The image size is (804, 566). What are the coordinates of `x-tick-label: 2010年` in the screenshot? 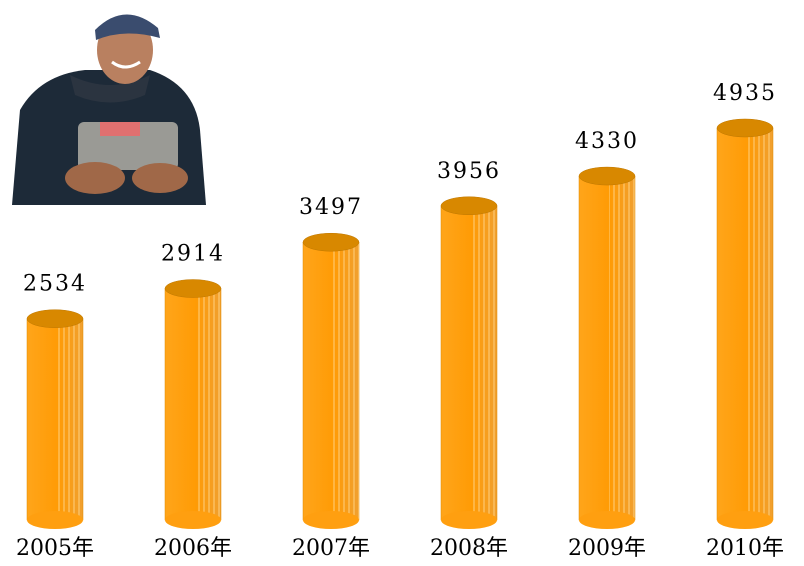 It's located at (745, 548).